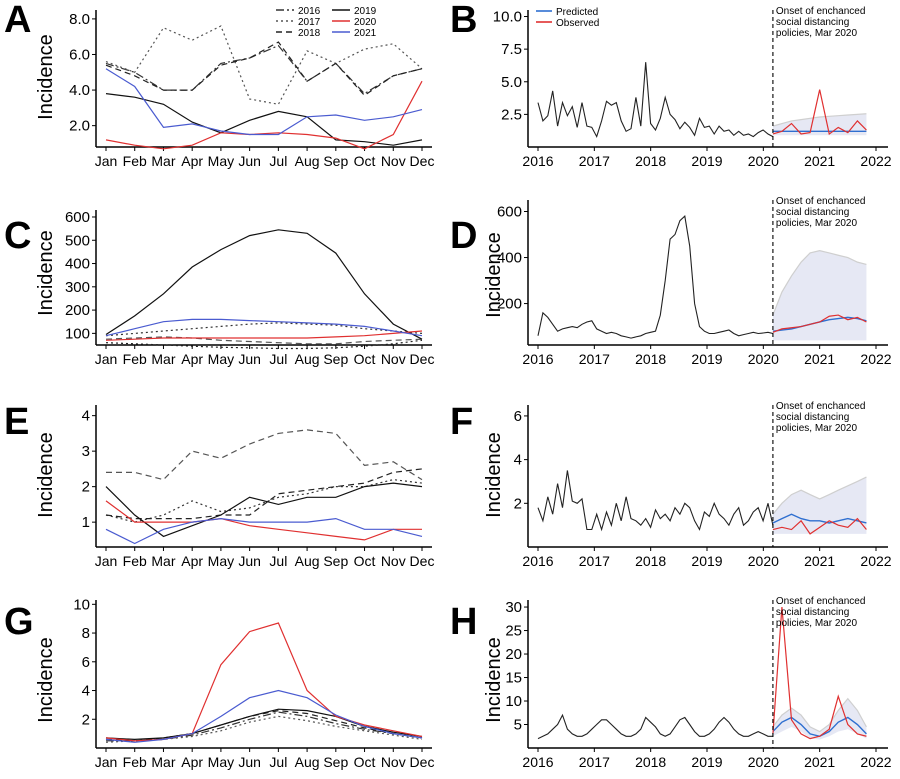 Image resolution: width=900 pixels, height=779 pixels. Describe the element at coordinates (309, 33) in the screenshot. I see `legend-label-2018: 2018` at that location.